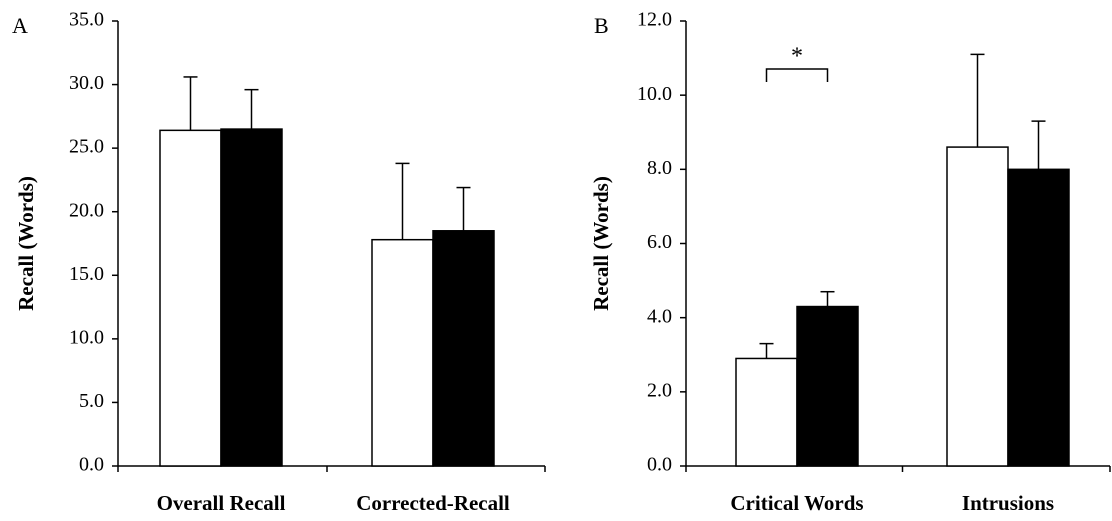  Describe the element at coordinates (797, 57) in the screenshot. I see `significance-marker: *` at that location.